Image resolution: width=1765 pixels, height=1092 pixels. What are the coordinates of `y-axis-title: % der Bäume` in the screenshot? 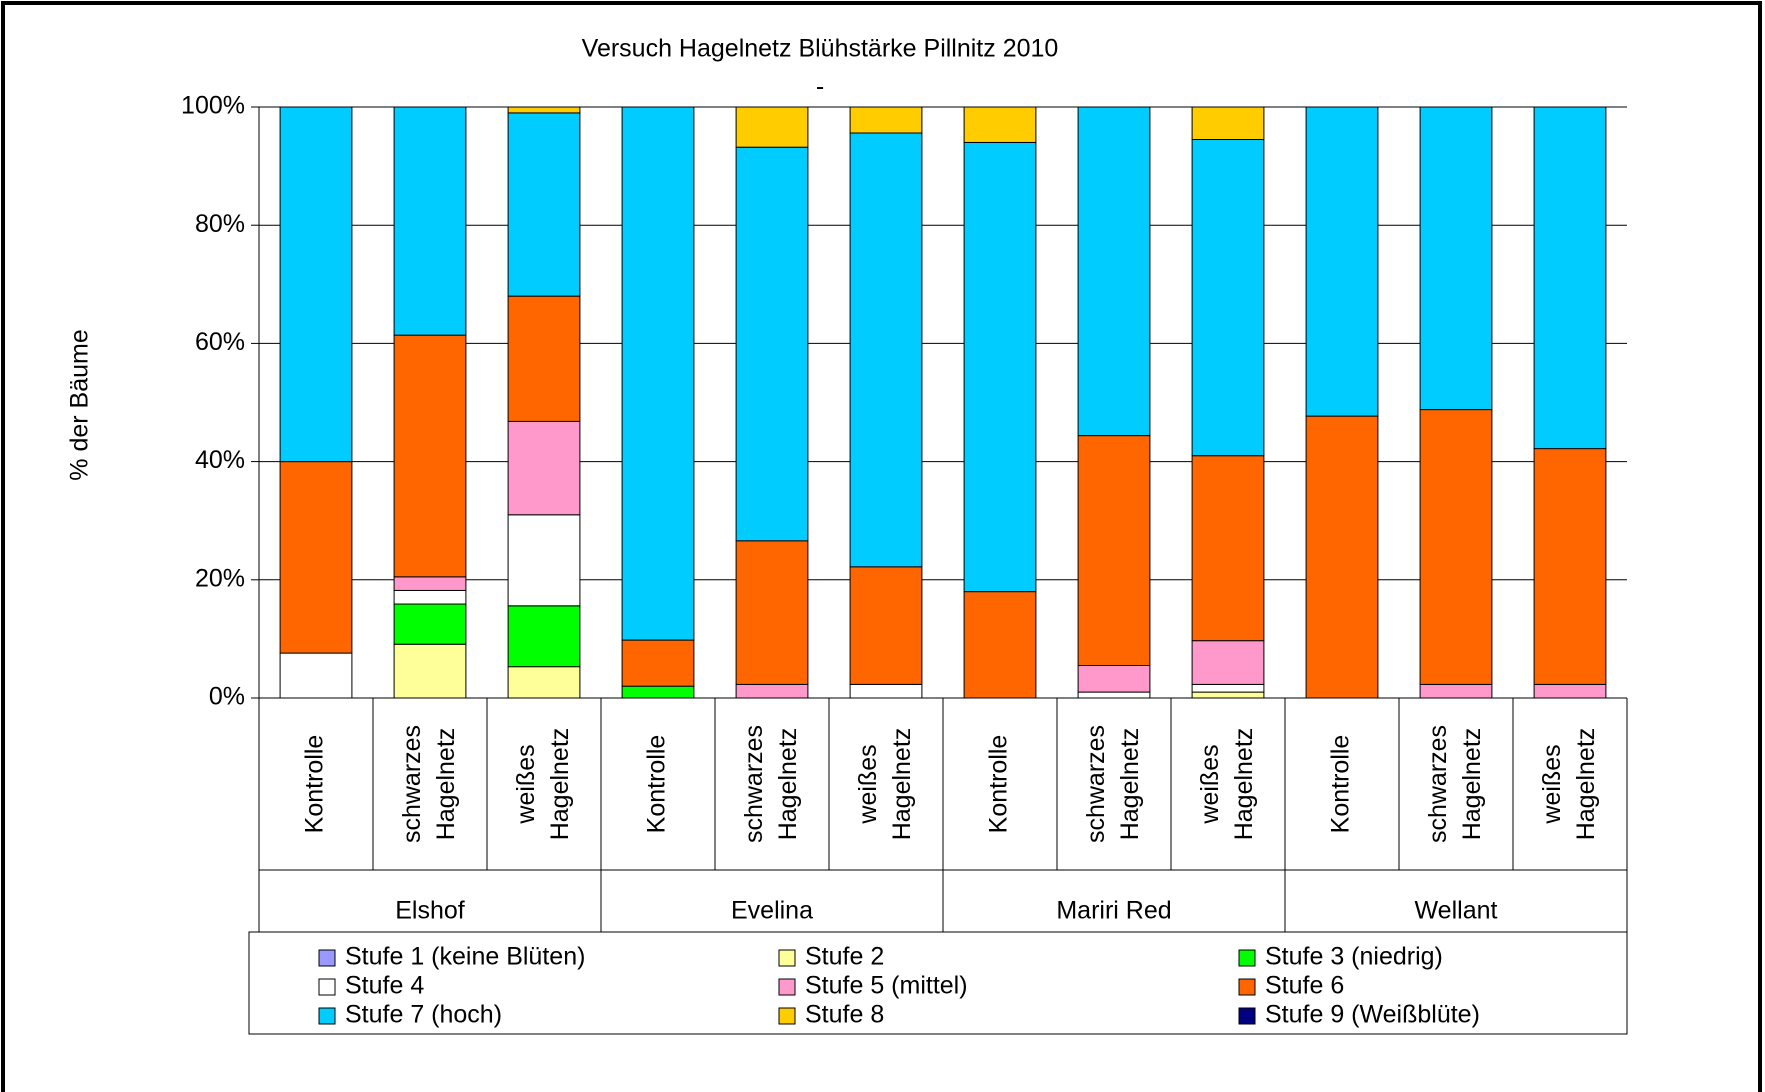 It's located at (80, 404).